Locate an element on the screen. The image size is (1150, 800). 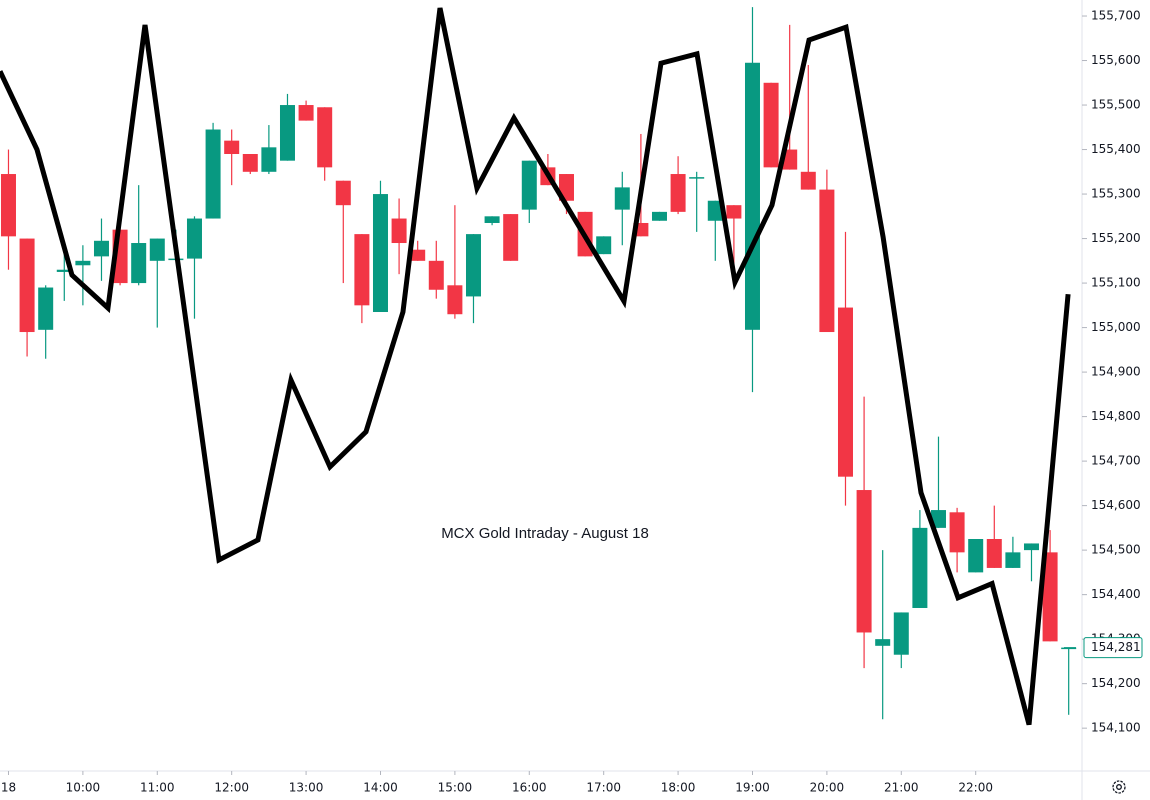
x-tick-label: 18:00 is located at coordinates (678, 788).